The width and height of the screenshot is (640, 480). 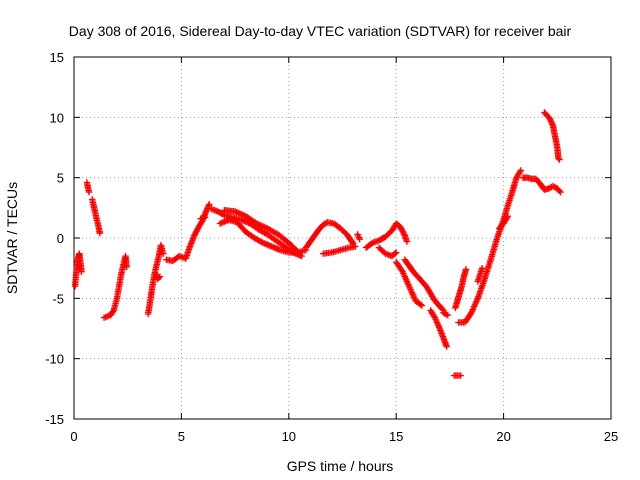 I want to click on x-tick-label: 15, so click(x=396, y=436).